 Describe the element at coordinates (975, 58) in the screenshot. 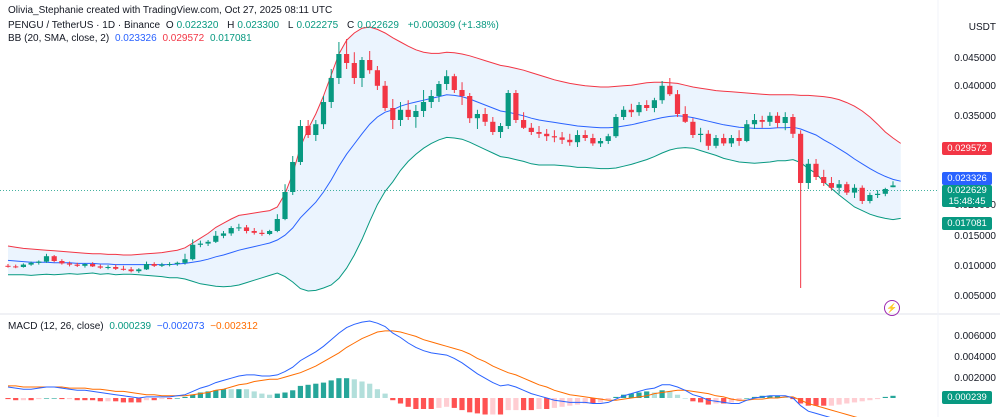

I see `price-tick-label: 0.045000` at that location.